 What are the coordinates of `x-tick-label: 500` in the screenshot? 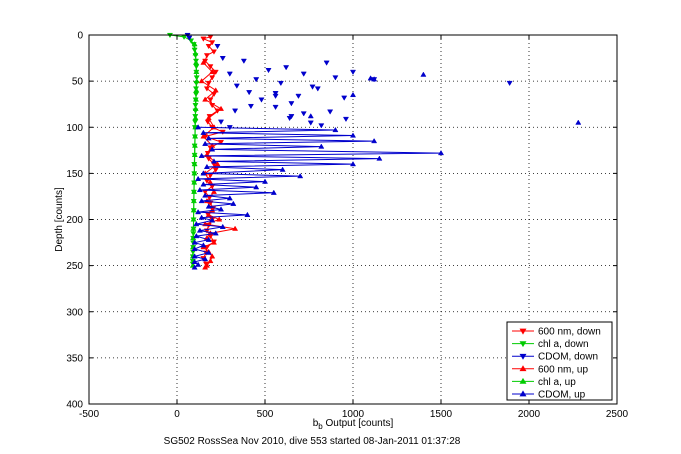 It's located at (265, 414).